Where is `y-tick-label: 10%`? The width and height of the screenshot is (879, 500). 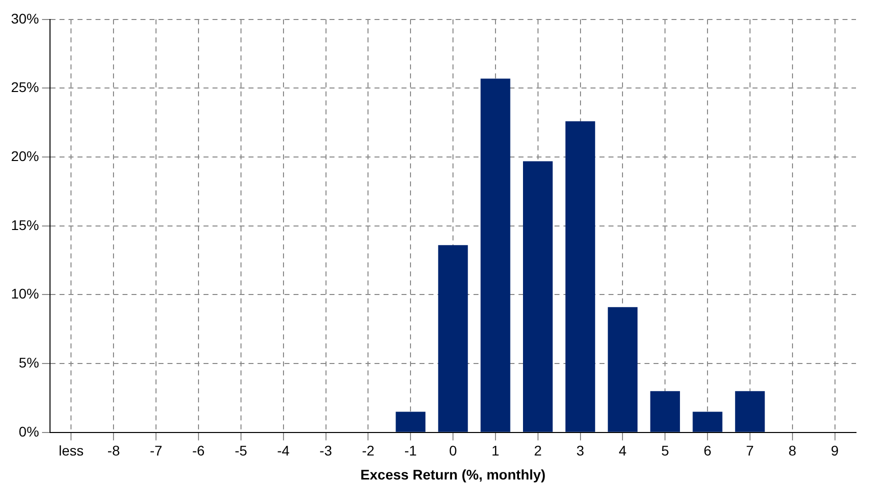
y-tick-label: 10% is located at coordinates (25, 294).